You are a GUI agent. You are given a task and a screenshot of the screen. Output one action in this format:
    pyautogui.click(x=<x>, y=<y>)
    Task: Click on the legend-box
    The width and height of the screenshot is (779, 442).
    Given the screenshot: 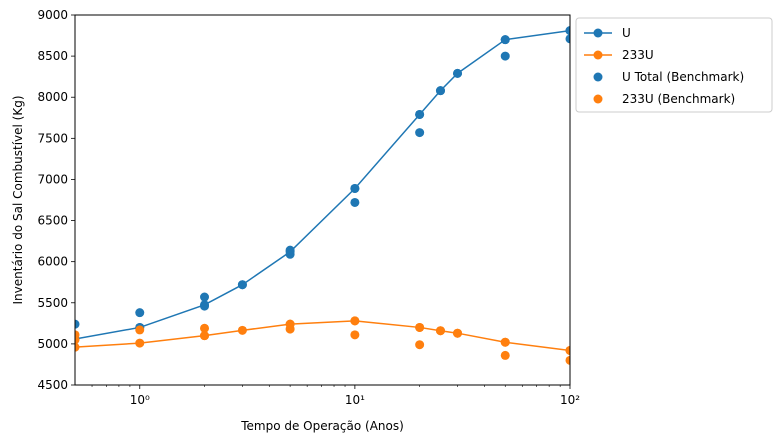 What is the action you would take?
    pyautogui.click(x=674, y=65)
    